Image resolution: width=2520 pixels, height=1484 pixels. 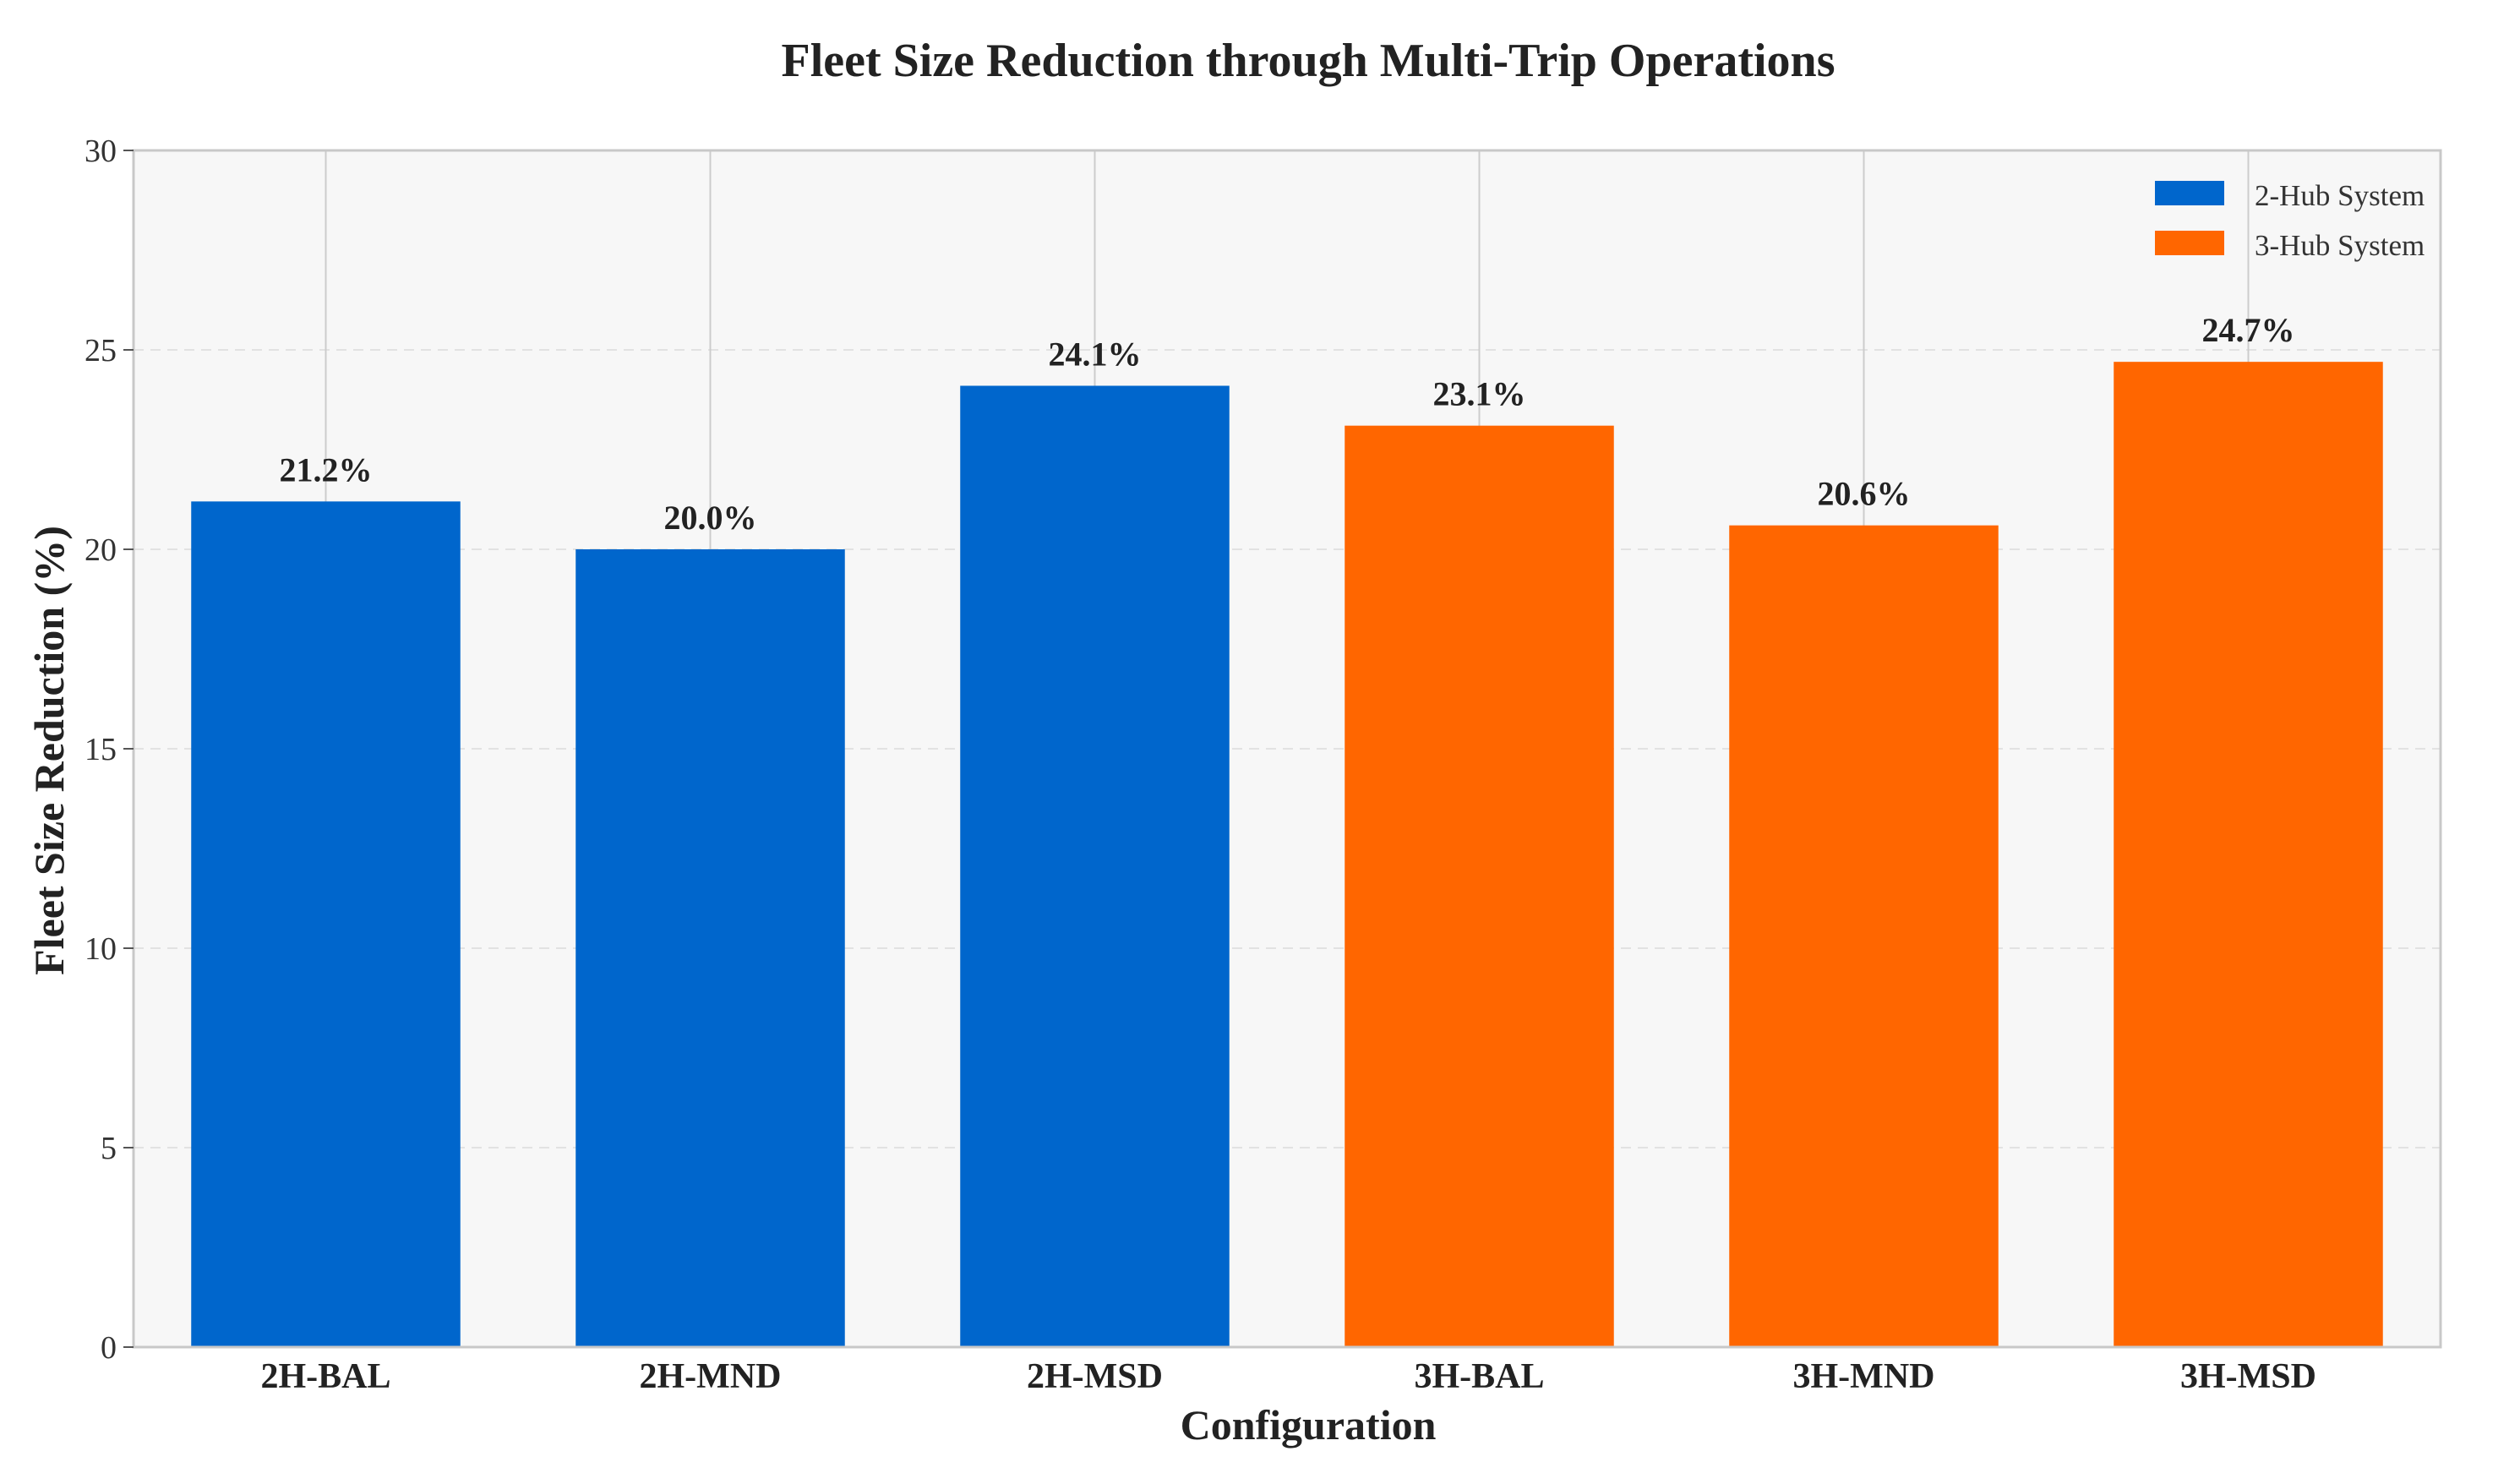 I want to click on y-tick-label: 25, so click(x=101, y=351).